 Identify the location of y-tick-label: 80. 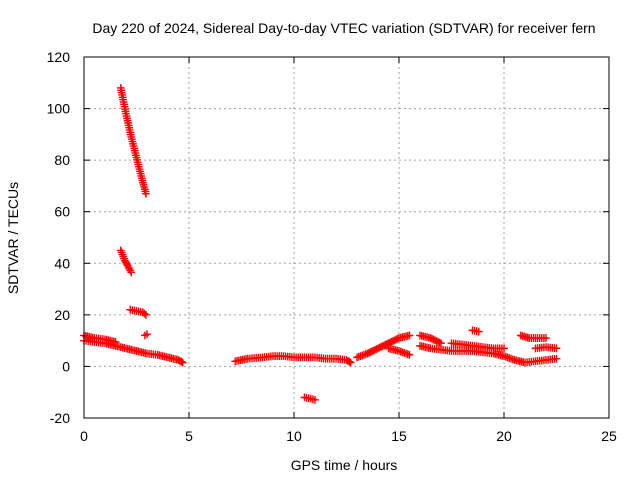
(62, 160).